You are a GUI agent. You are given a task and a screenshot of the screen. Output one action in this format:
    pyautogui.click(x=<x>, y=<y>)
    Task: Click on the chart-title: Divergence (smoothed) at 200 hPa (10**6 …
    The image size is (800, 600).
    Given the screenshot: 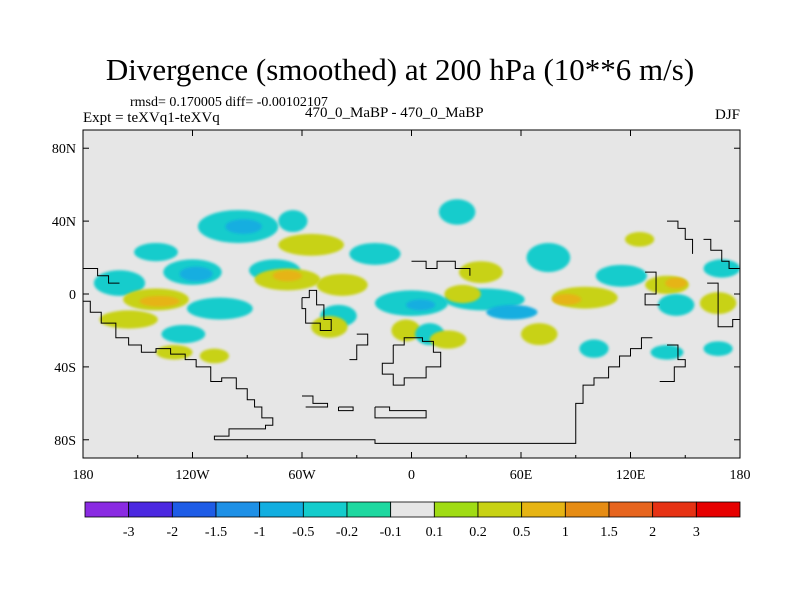 What is the action you would take?
    pyautogui.click(x=400, y=69)
    